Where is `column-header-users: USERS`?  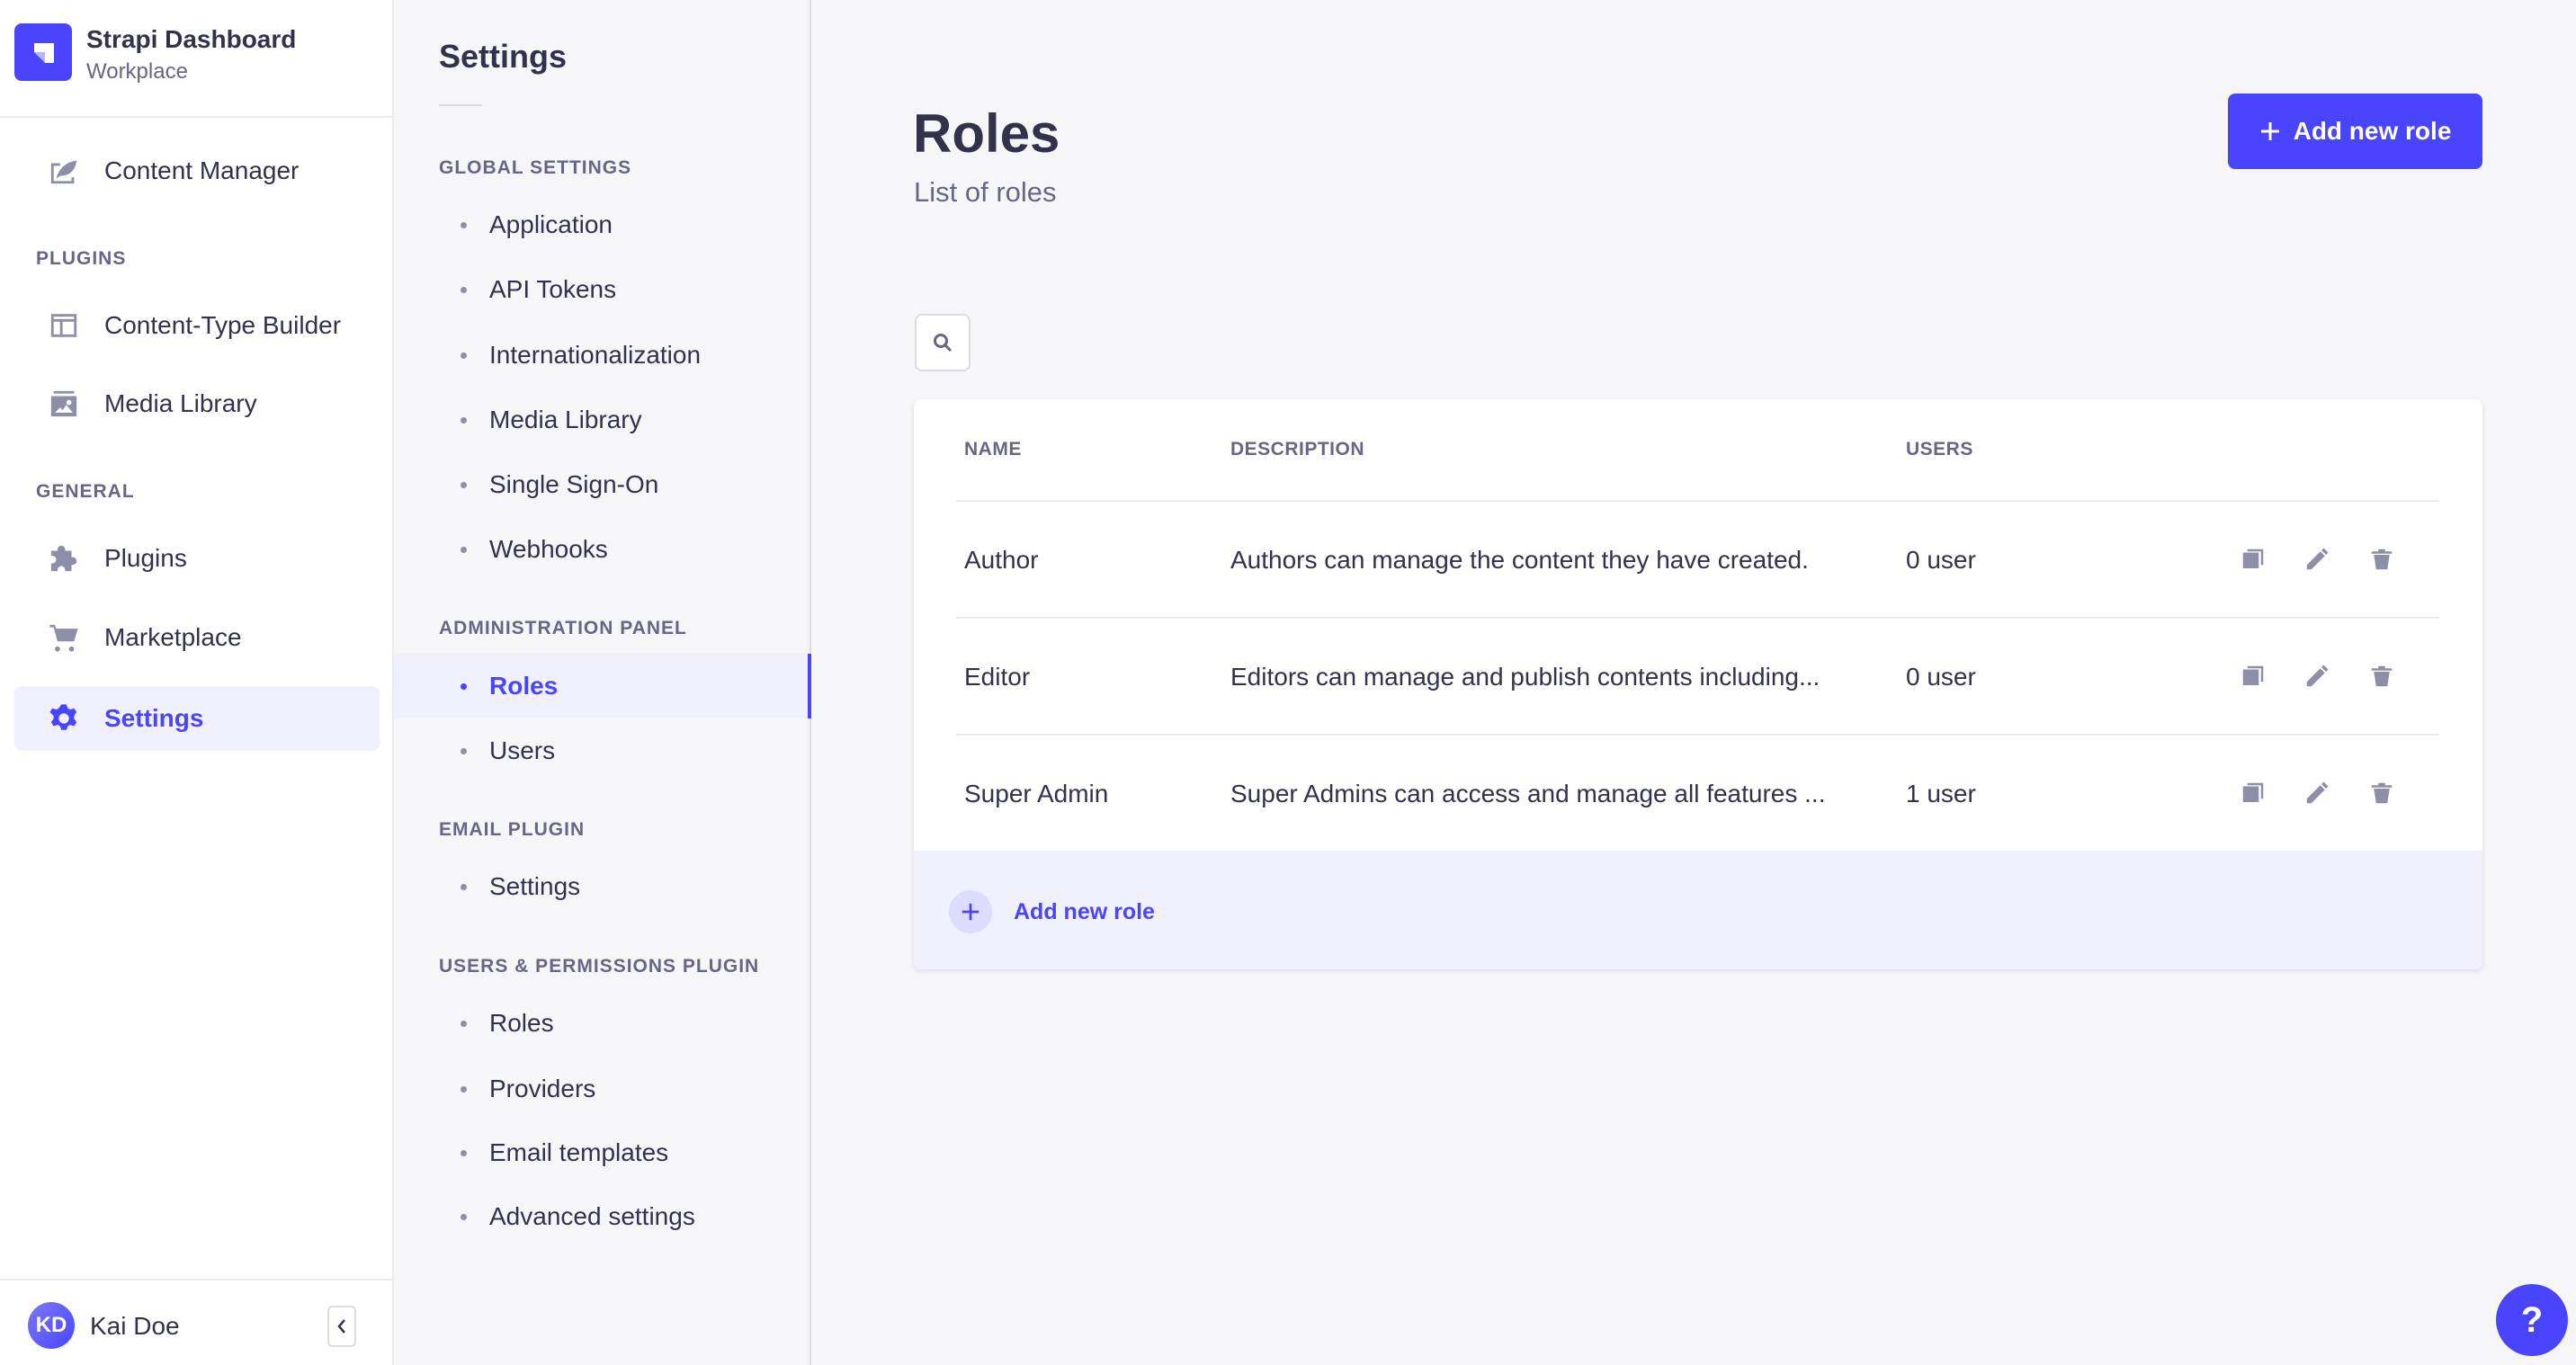 column-header-users: USERS is located at coordinates (1940, 449).